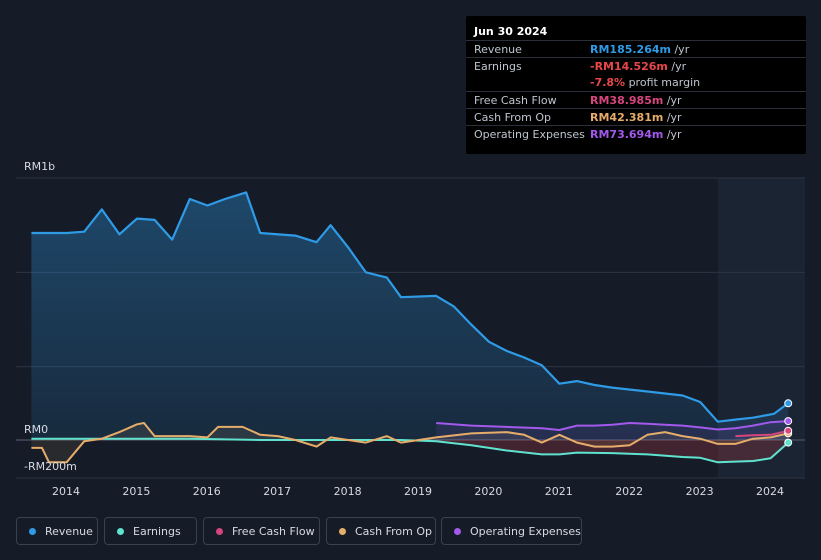  I want to click on tooltip-row-margin: -7.8% profit margin, so click(636, 82).